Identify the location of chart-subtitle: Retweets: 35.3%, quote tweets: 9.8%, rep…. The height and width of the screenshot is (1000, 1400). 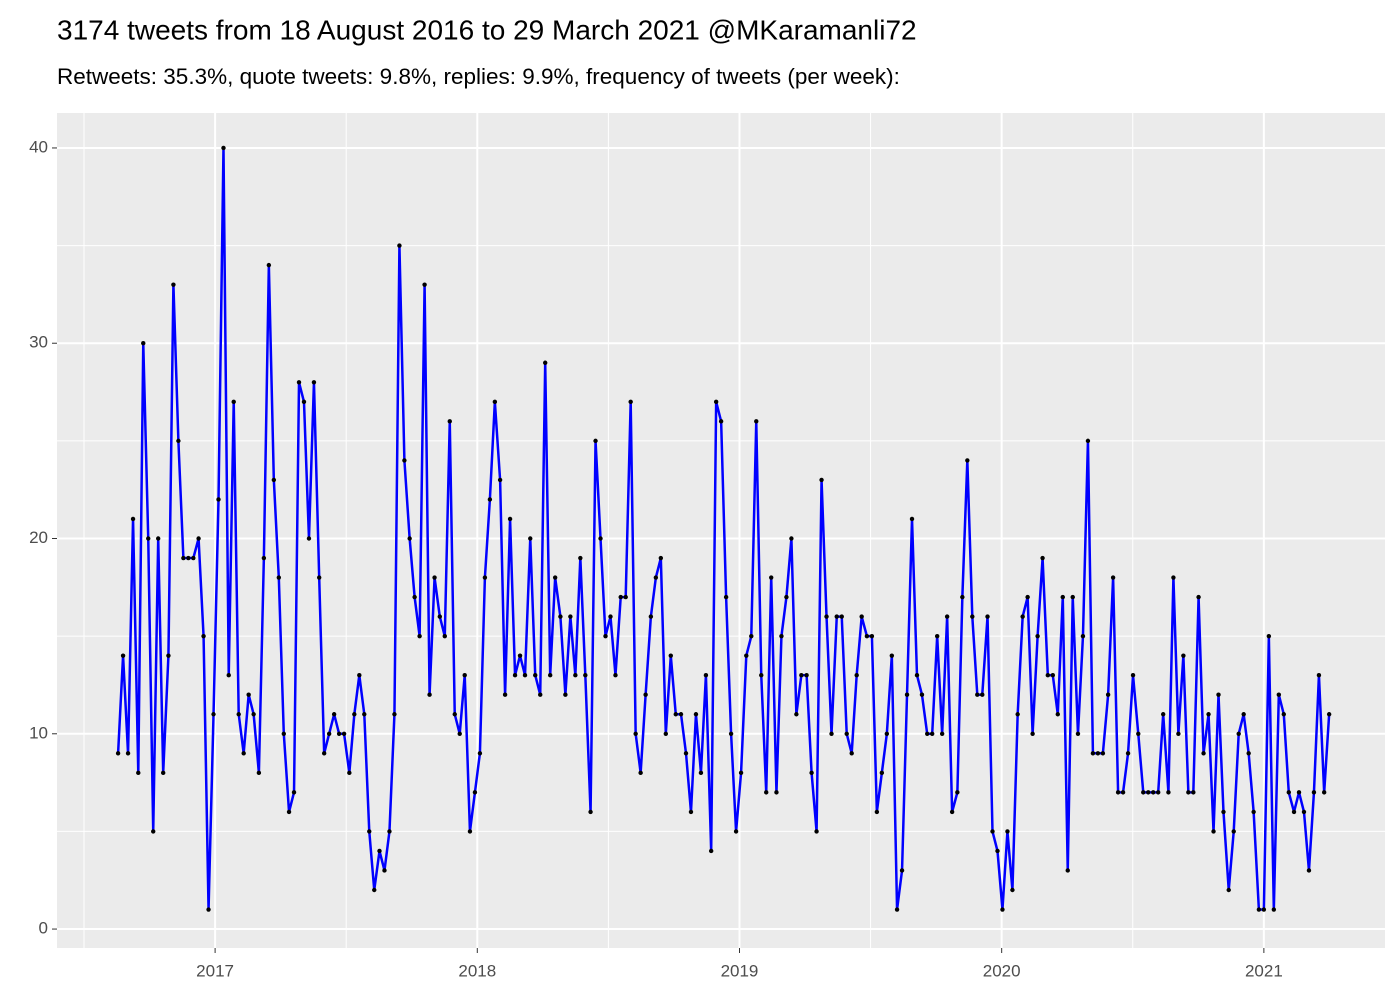
(478, 76).